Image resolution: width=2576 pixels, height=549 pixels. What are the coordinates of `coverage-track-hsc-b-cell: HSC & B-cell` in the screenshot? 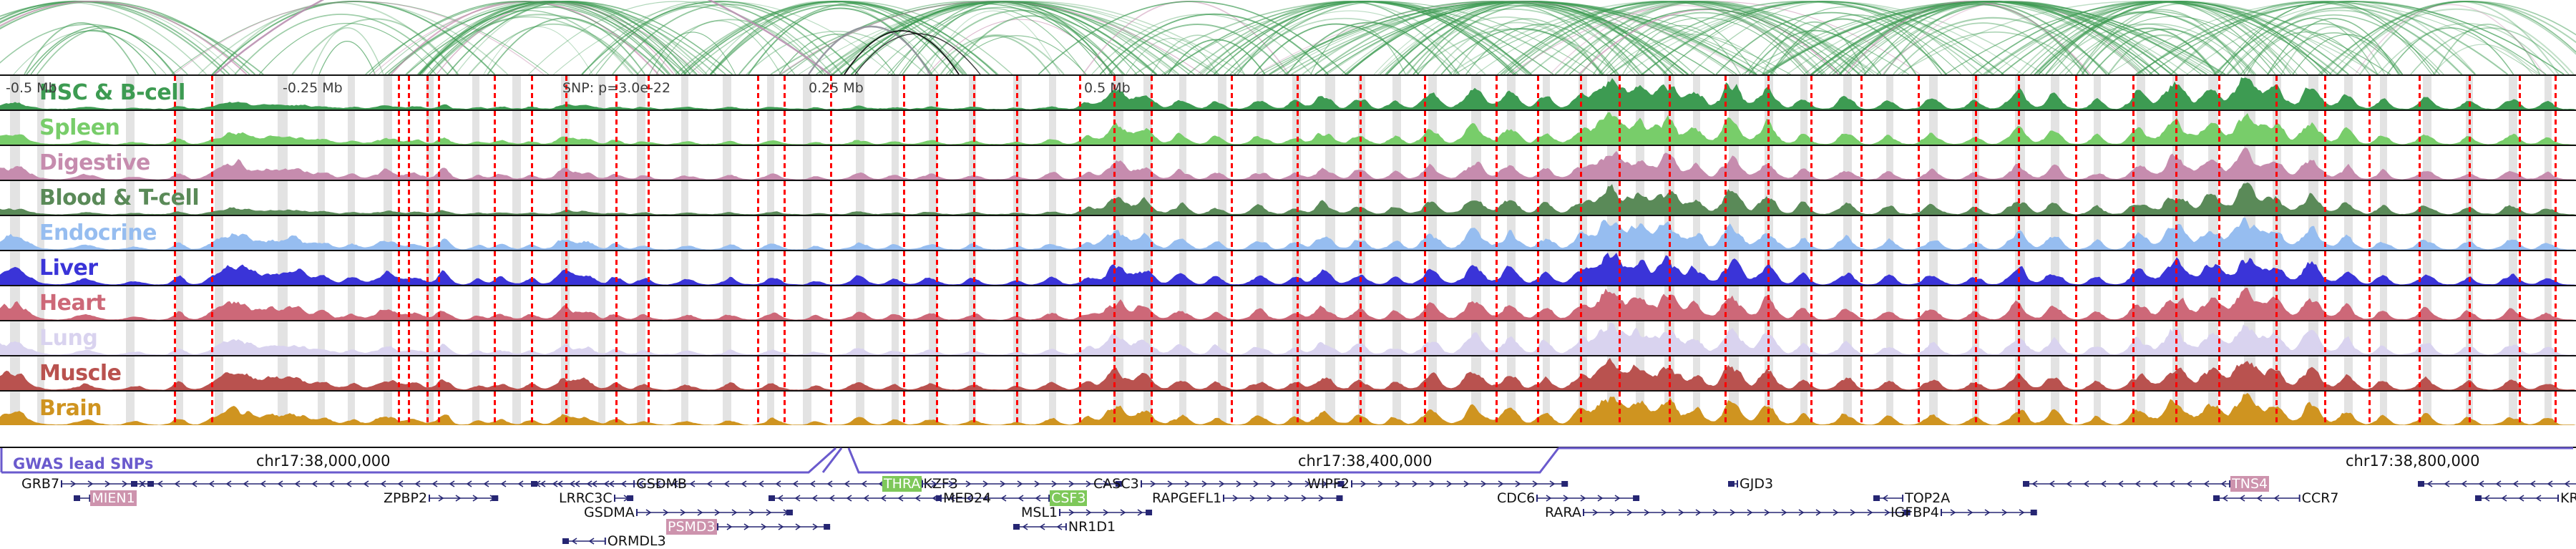 It's located at (1288, 94).